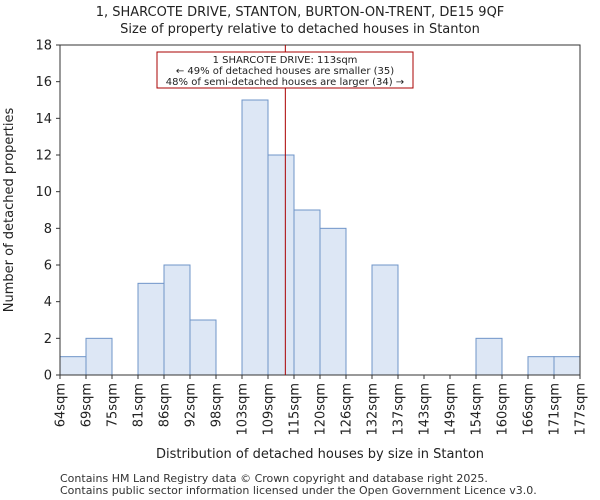 This screenshot has height=500, width=600. What do you see at coordinates (48, 229) in the screenshot?
I see `y-tick-label: 8` at bounding box center [48, 229].